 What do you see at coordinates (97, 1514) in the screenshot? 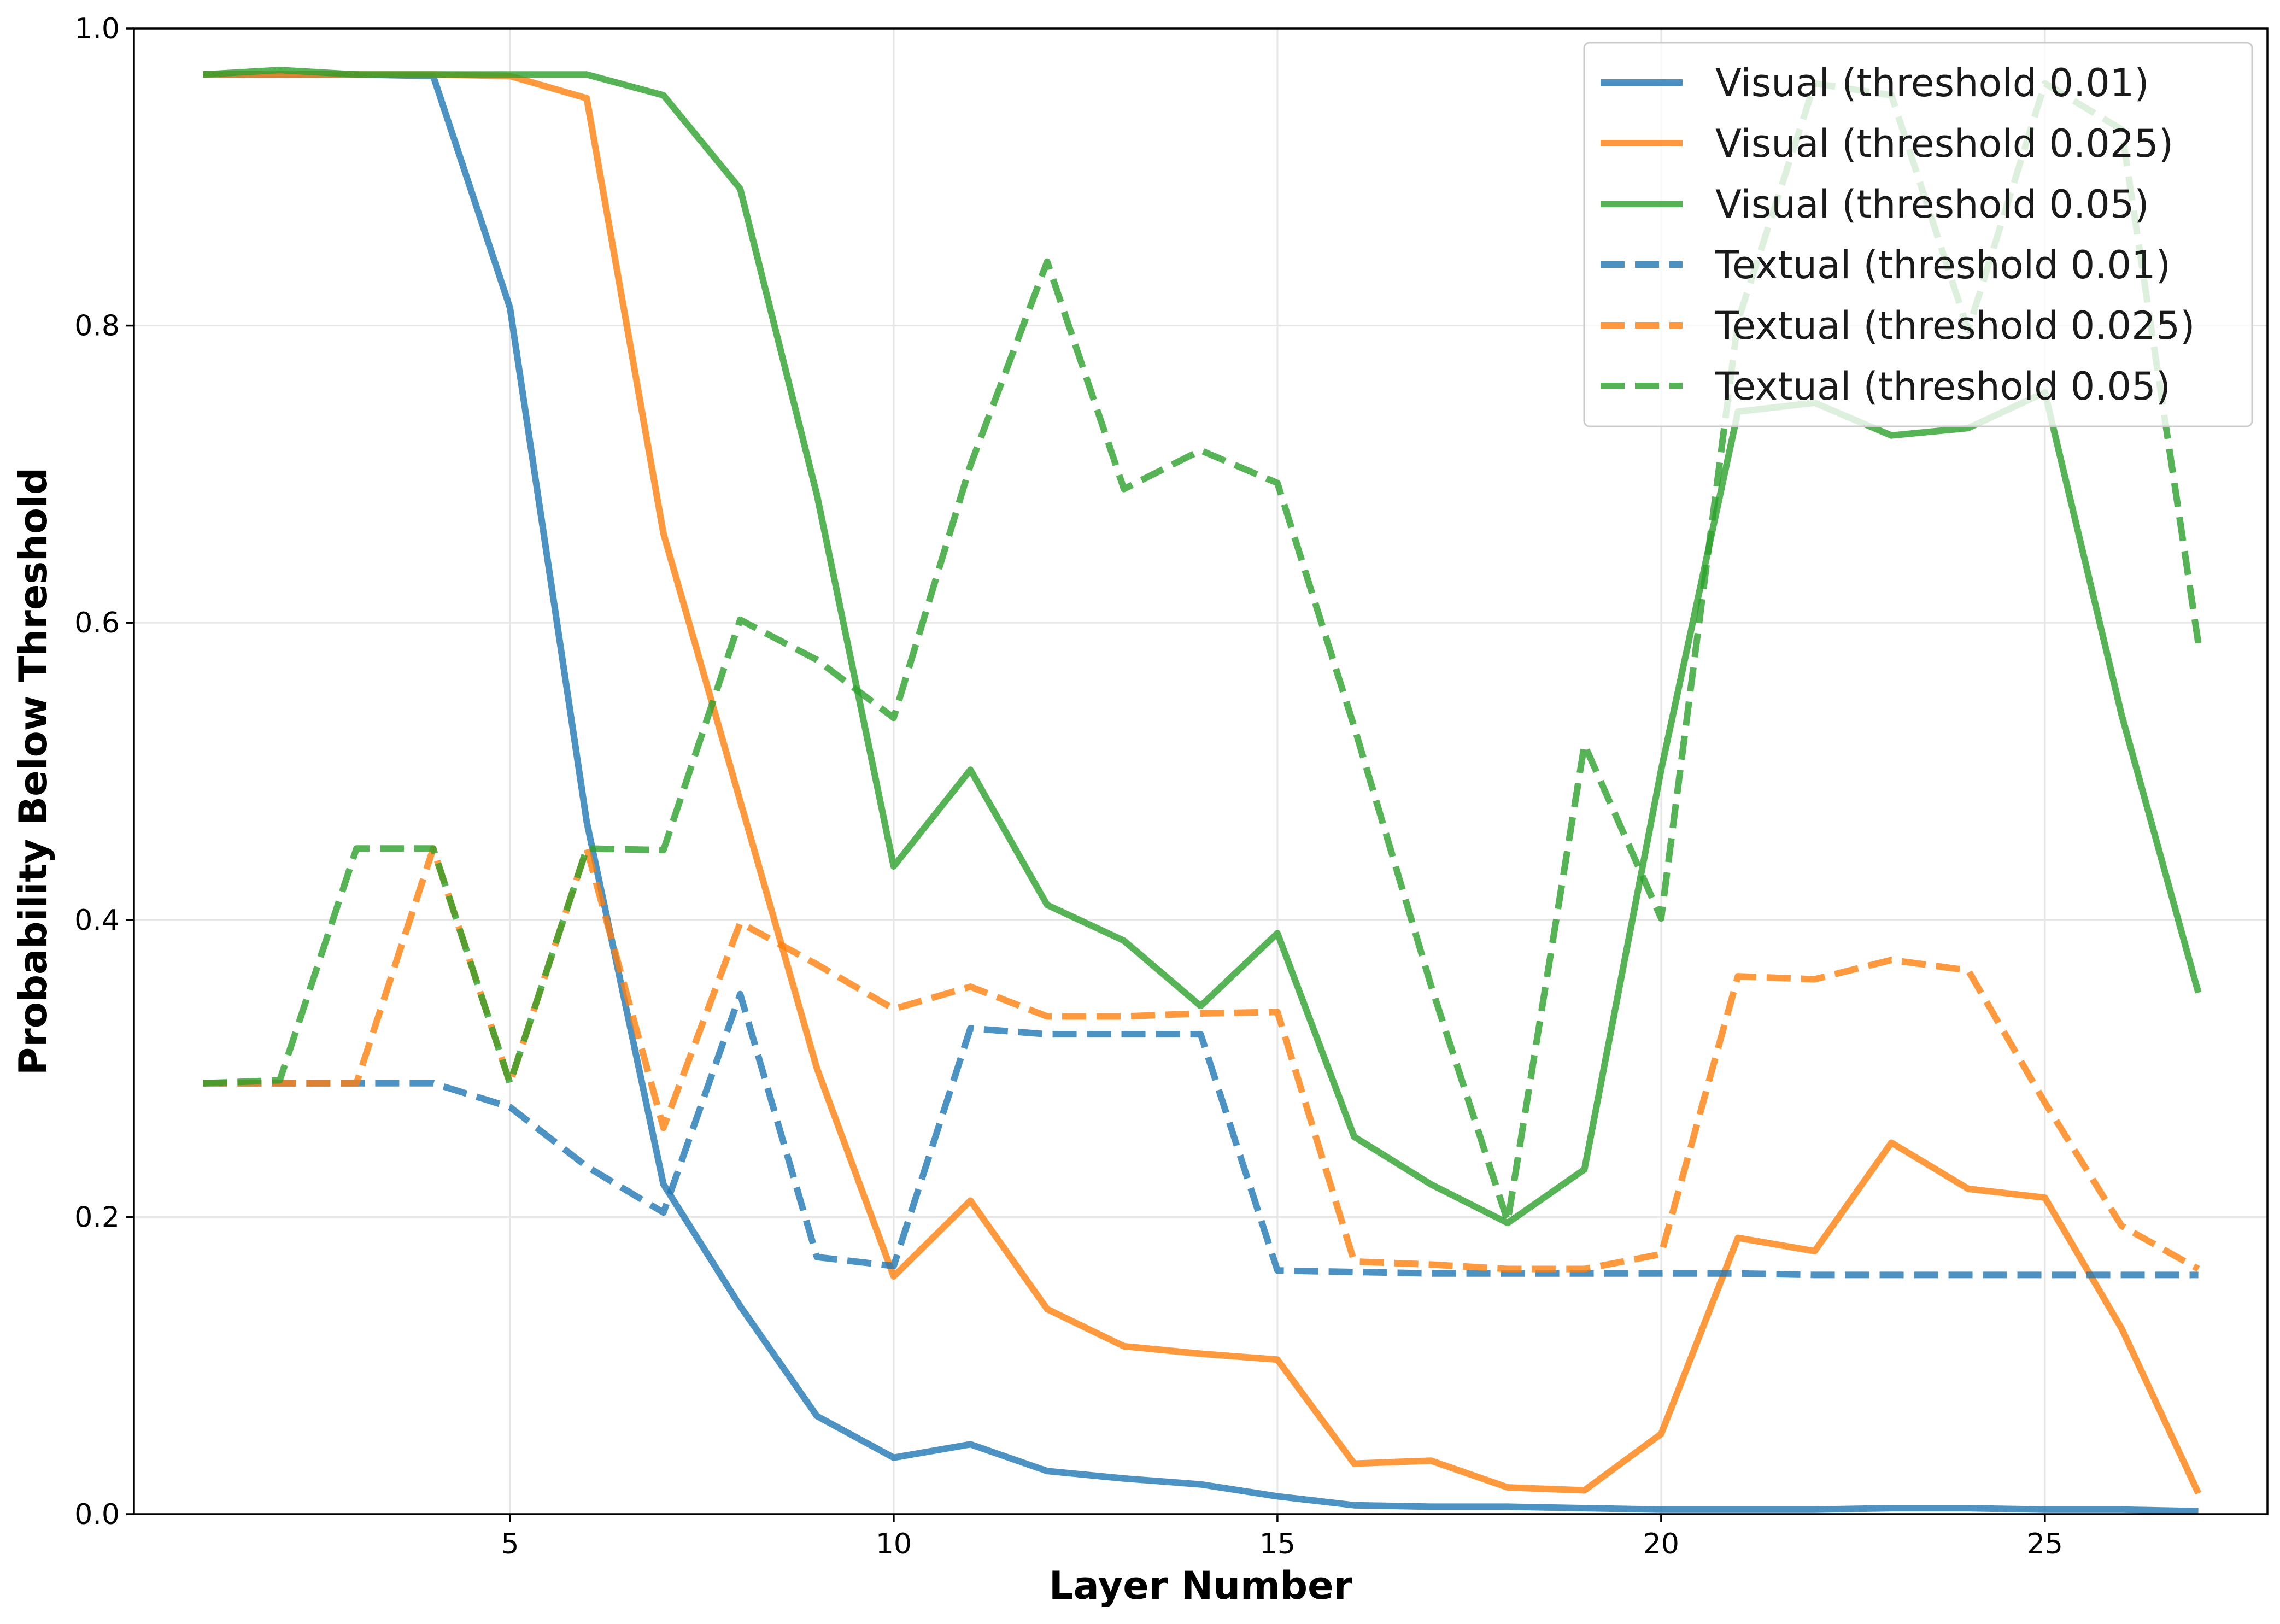
I see `y-tick-label: 0.0` at bounding box center [97, 1514].